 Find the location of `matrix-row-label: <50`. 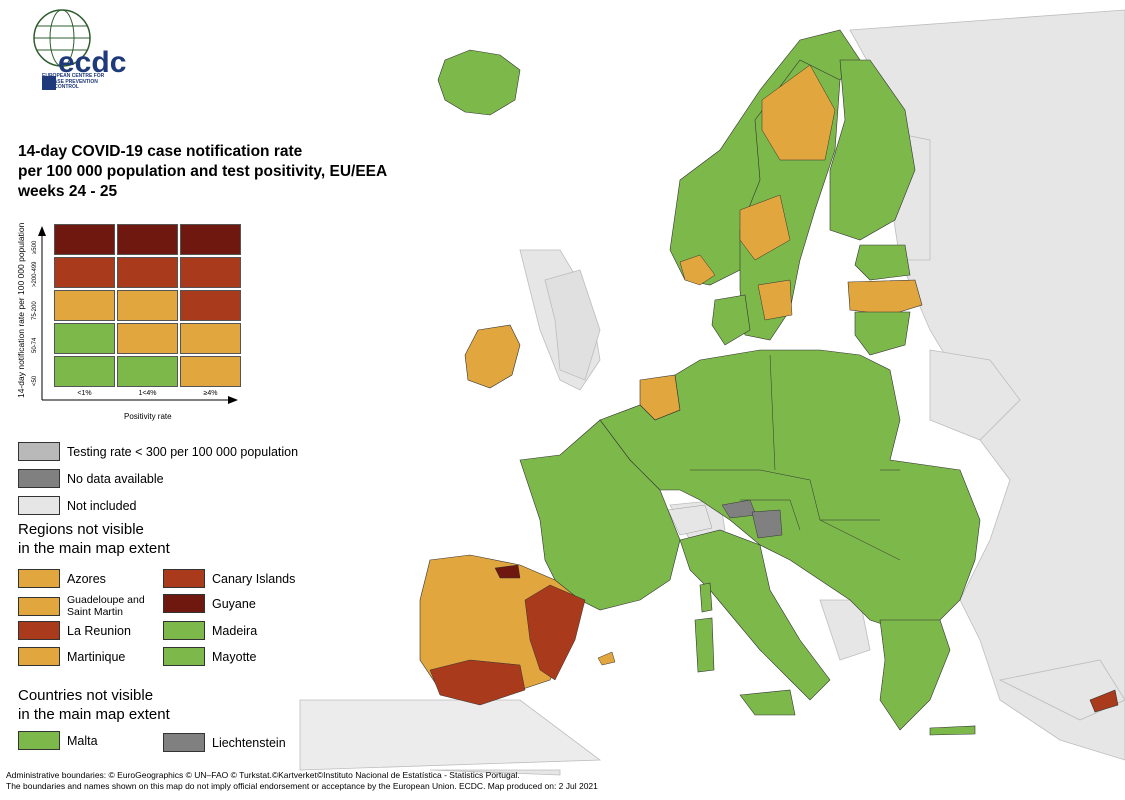

matrix-row-label: <50 is located at coordinates (35, 380).